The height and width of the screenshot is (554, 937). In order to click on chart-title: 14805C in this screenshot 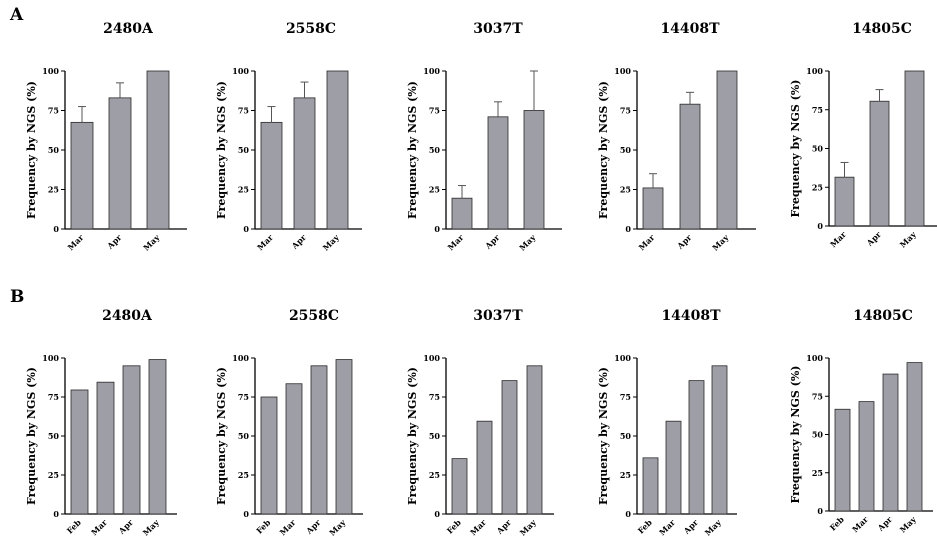, I will do `click(882, 29)`.